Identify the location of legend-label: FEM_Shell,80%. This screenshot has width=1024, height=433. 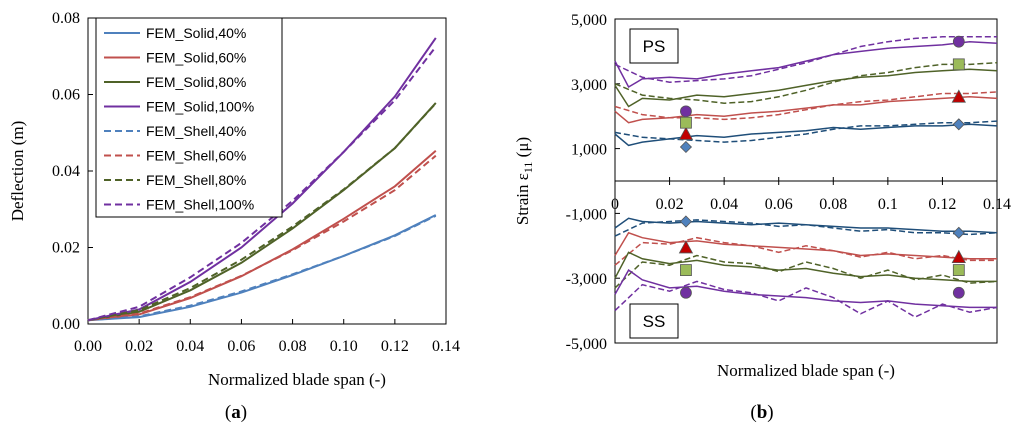
(196, 180).